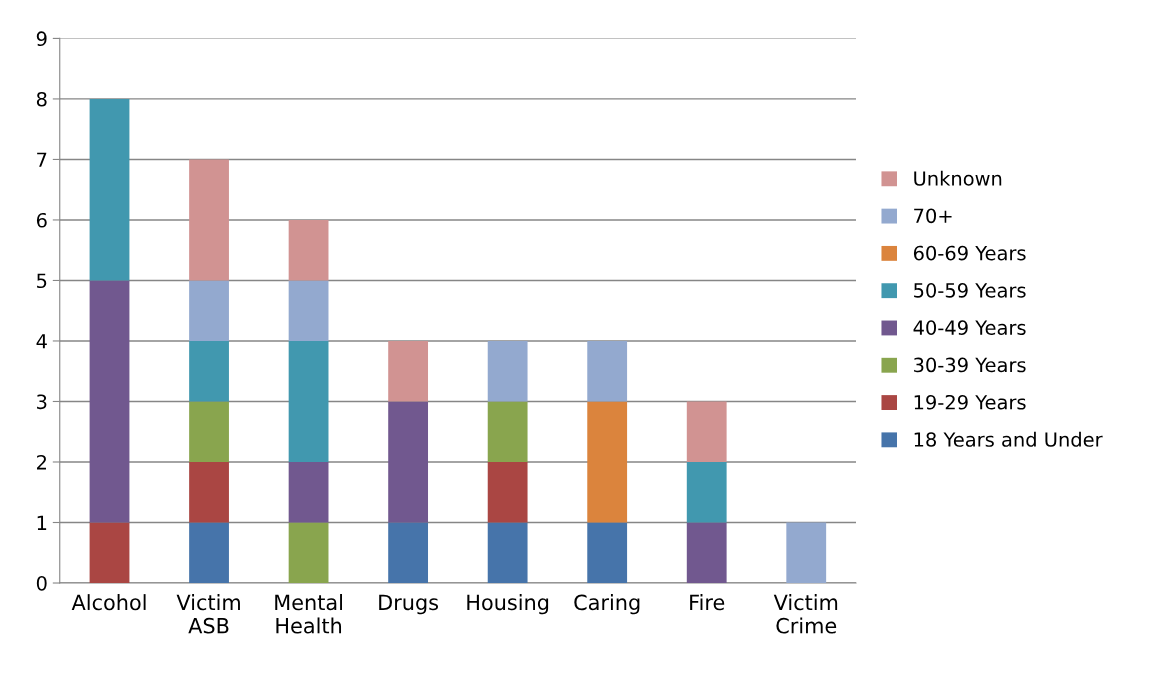 This screenshot has width=1149, height=674. I want to click on x-tick-label: Housing, so click(508, 604).